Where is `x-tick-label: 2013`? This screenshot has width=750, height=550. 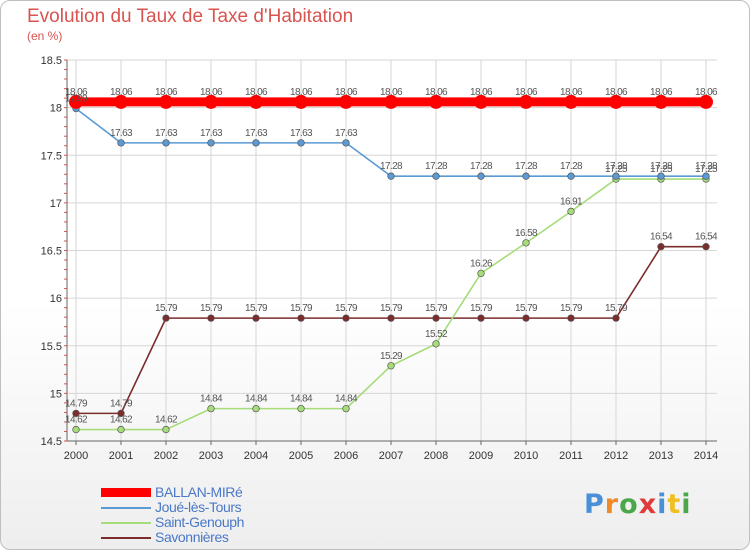 x-tick-label: 2013 is located at coordinates (661, 456).